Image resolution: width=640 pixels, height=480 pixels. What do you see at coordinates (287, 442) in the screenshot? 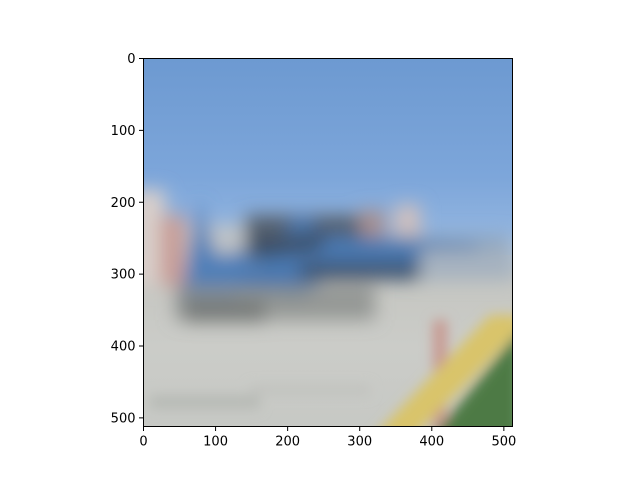
I see `x-tick-label: 200` at bounding box center [287, 442].